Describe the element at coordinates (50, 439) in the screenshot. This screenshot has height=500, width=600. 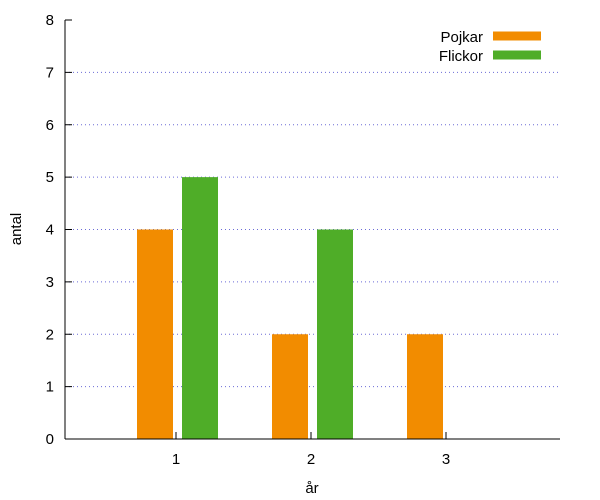
I see `y-tick-label: 0` at that location.